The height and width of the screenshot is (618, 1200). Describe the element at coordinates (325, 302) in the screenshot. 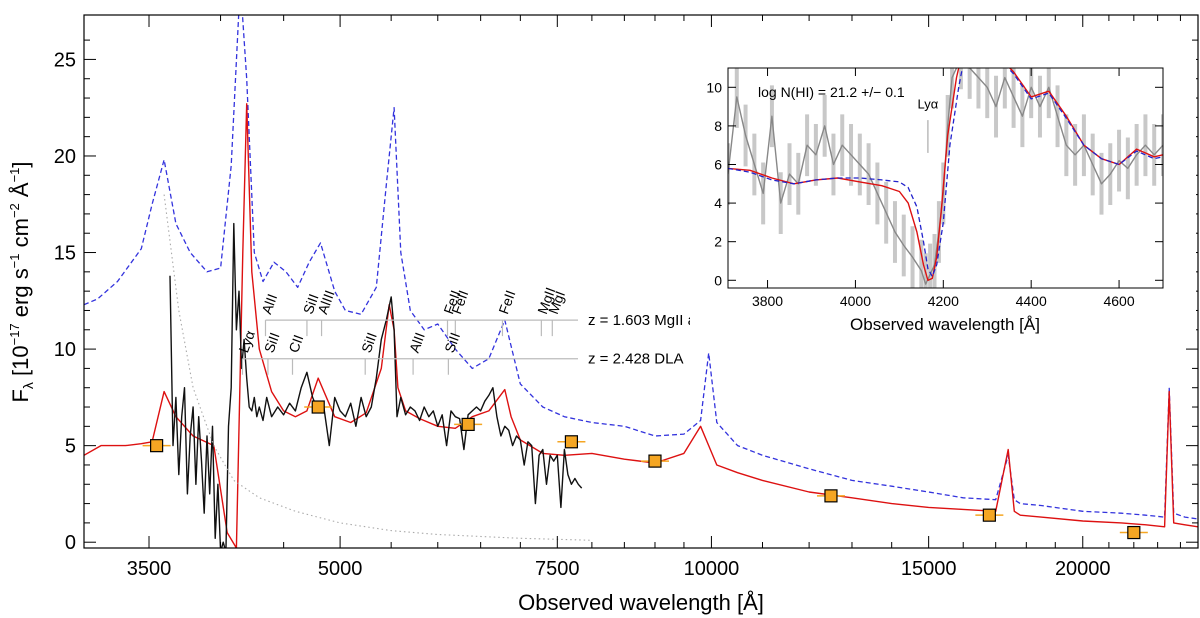

I see `absorber-line-label: AlIII` at that location.